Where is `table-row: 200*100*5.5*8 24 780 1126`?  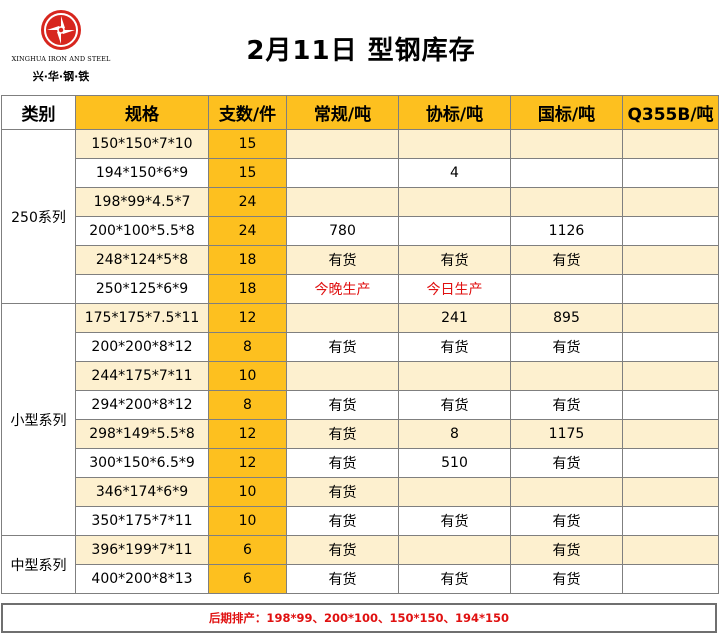
table-row: 200*100*5.5*8 24 780 1126 is located at coordinates (360, 231).